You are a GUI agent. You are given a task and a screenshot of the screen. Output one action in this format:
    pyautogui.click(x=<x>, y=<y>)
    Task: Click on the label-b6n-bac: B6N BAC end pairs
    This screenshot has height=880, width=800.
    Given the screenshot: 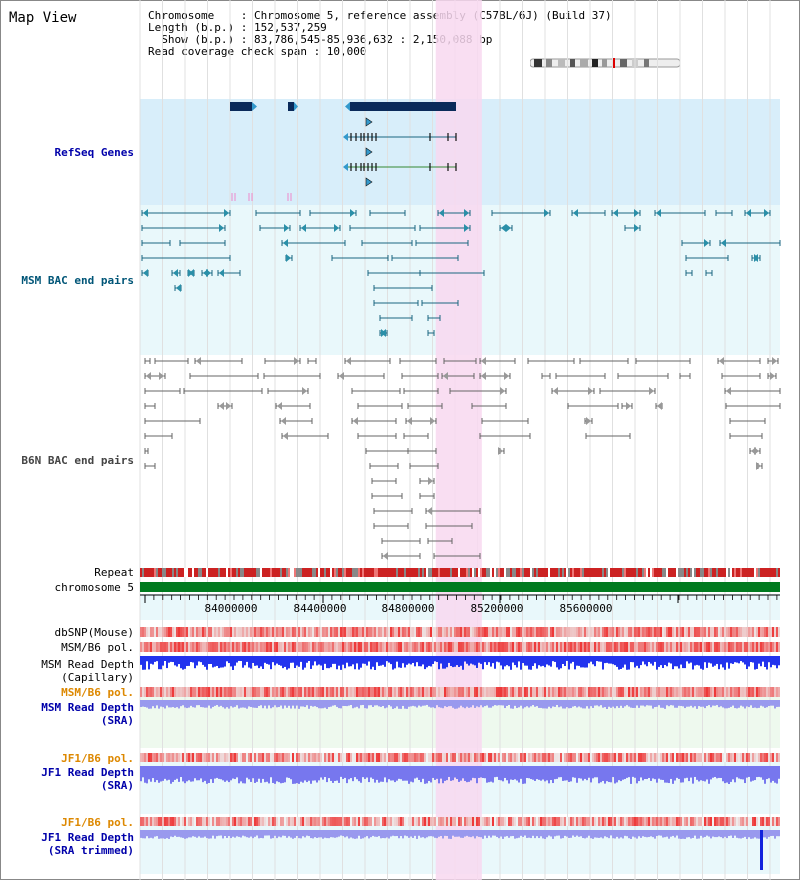 What is the action you would take?
    pyautogui.click(x=77, y=460)
    